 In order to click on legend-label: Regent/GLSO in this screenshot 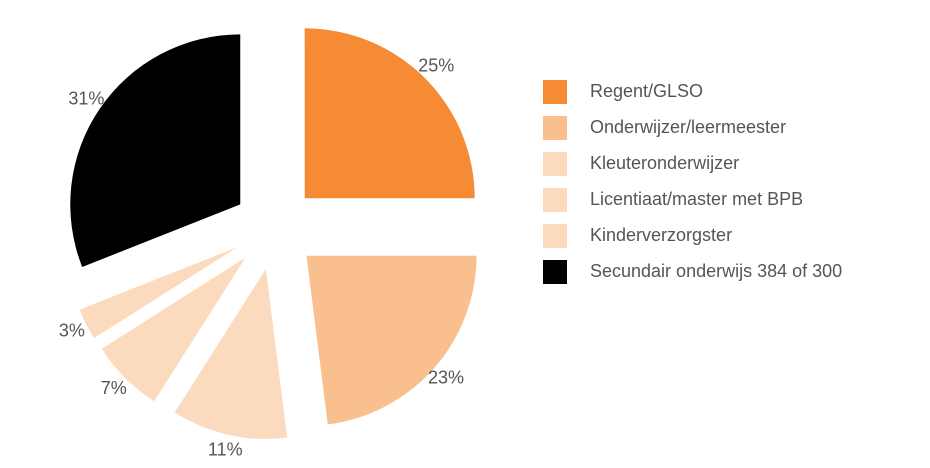, I will do `click(646, 91)`.